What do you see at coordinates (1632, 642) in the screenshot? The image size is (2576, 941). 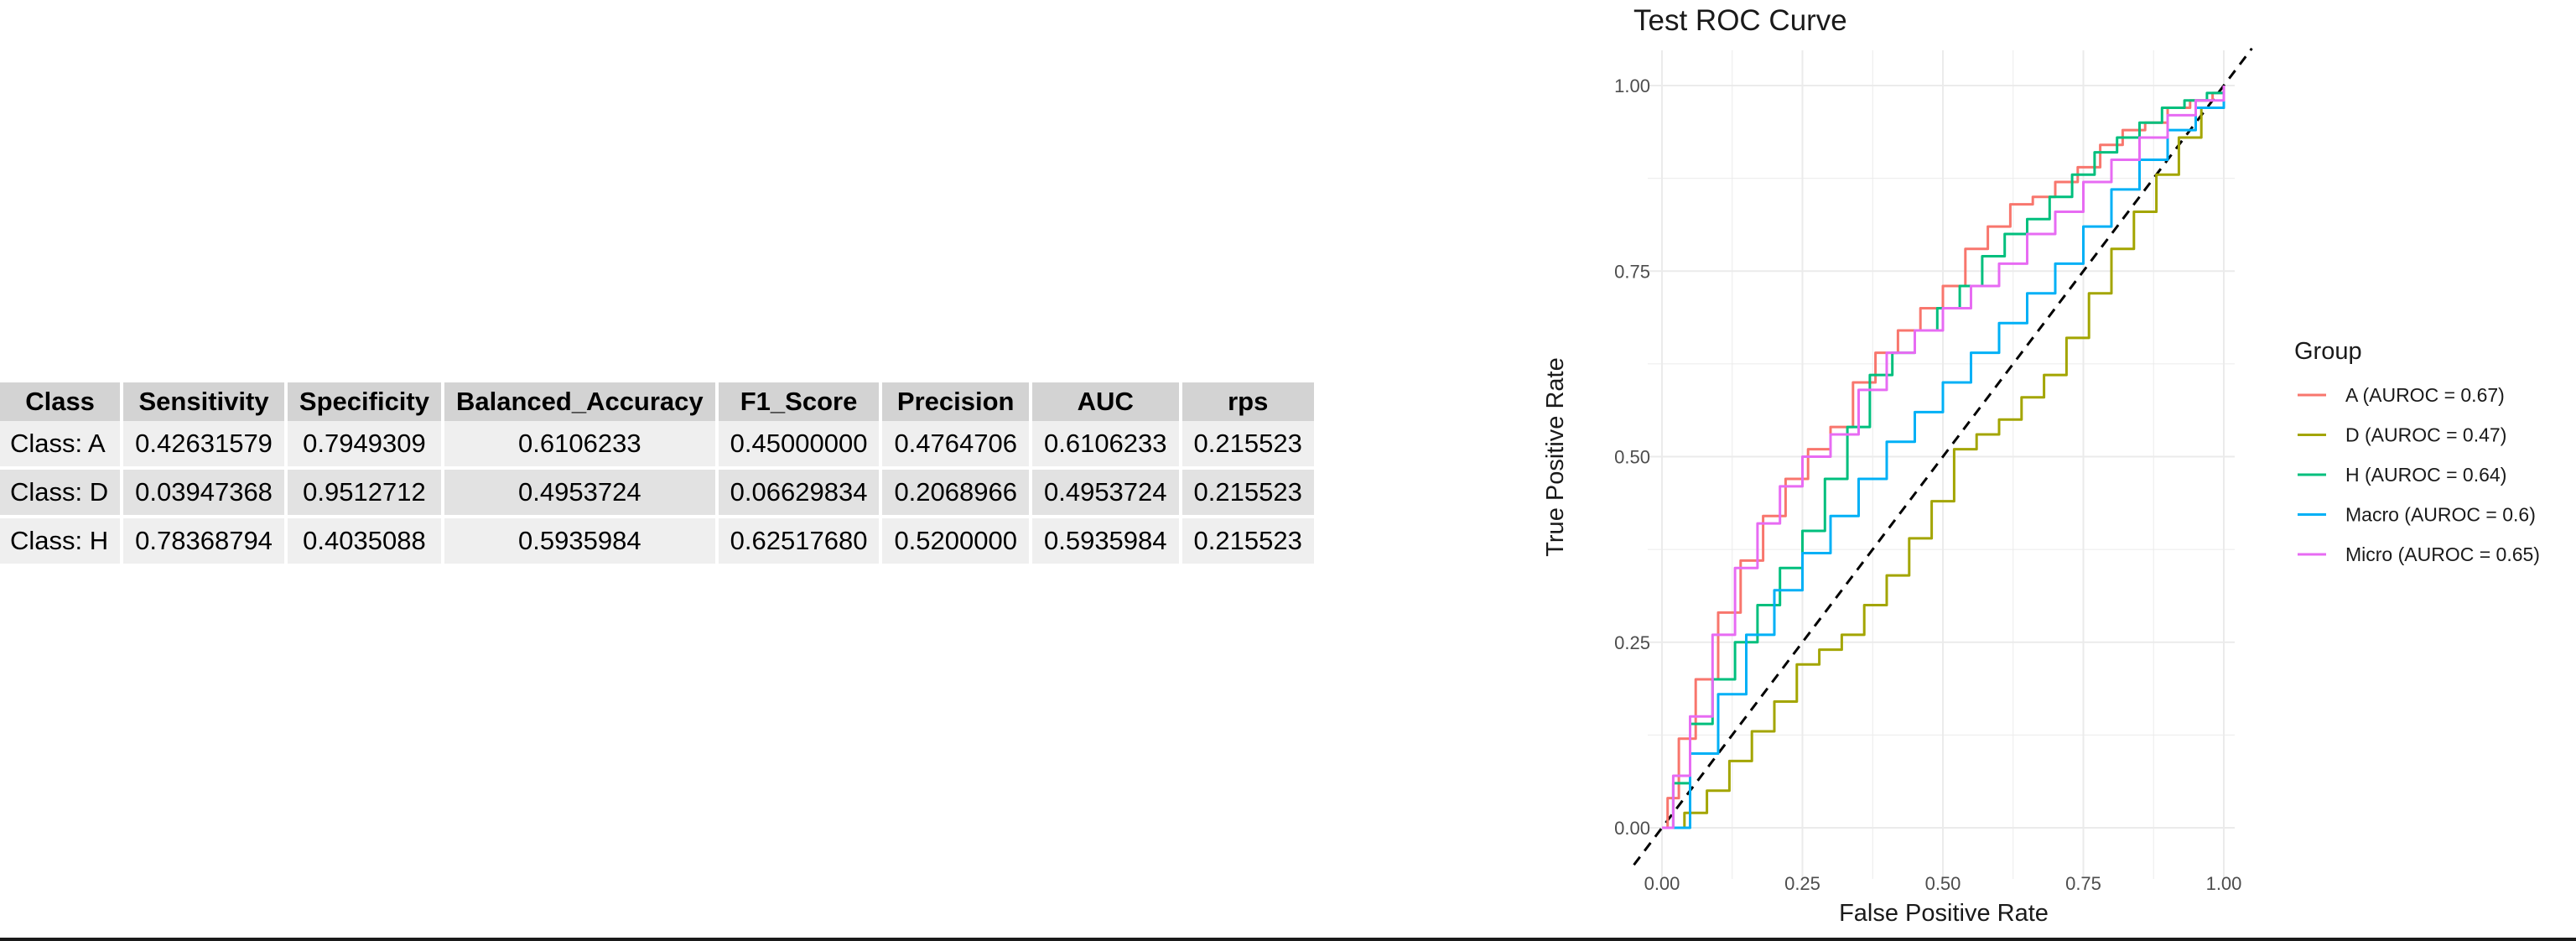 I see `y-tick-label: 0.25` at bounding box center [1632, 642].